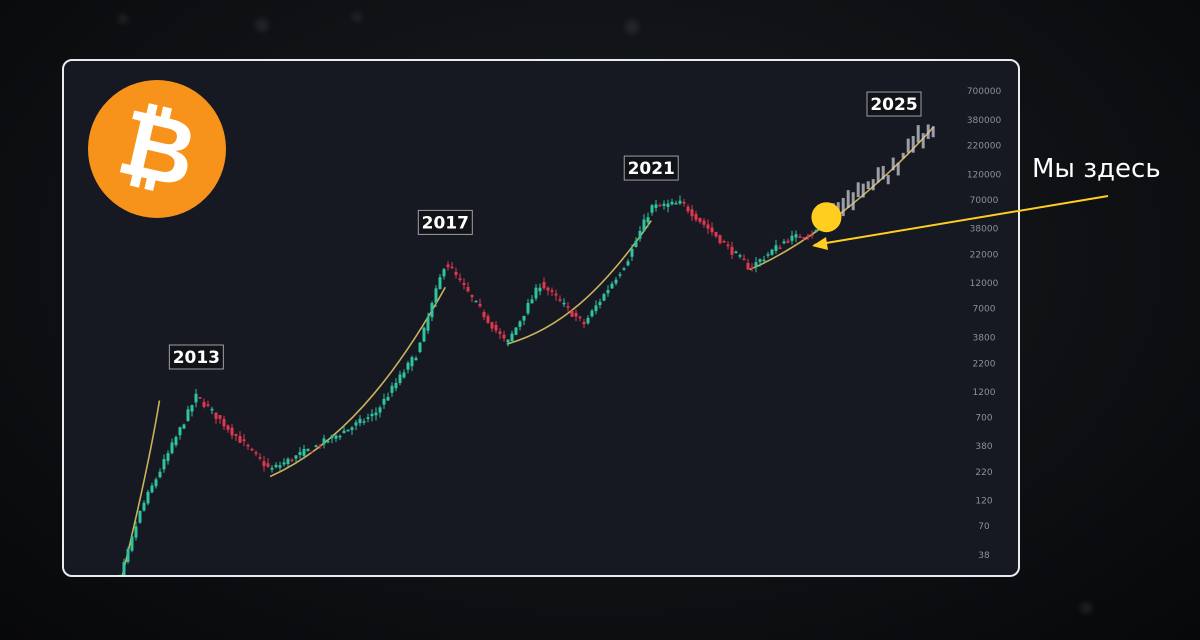 The height and width of the screenshot is (640, 1200). I want to click on year-label-text: 2025, so click(893, 105).